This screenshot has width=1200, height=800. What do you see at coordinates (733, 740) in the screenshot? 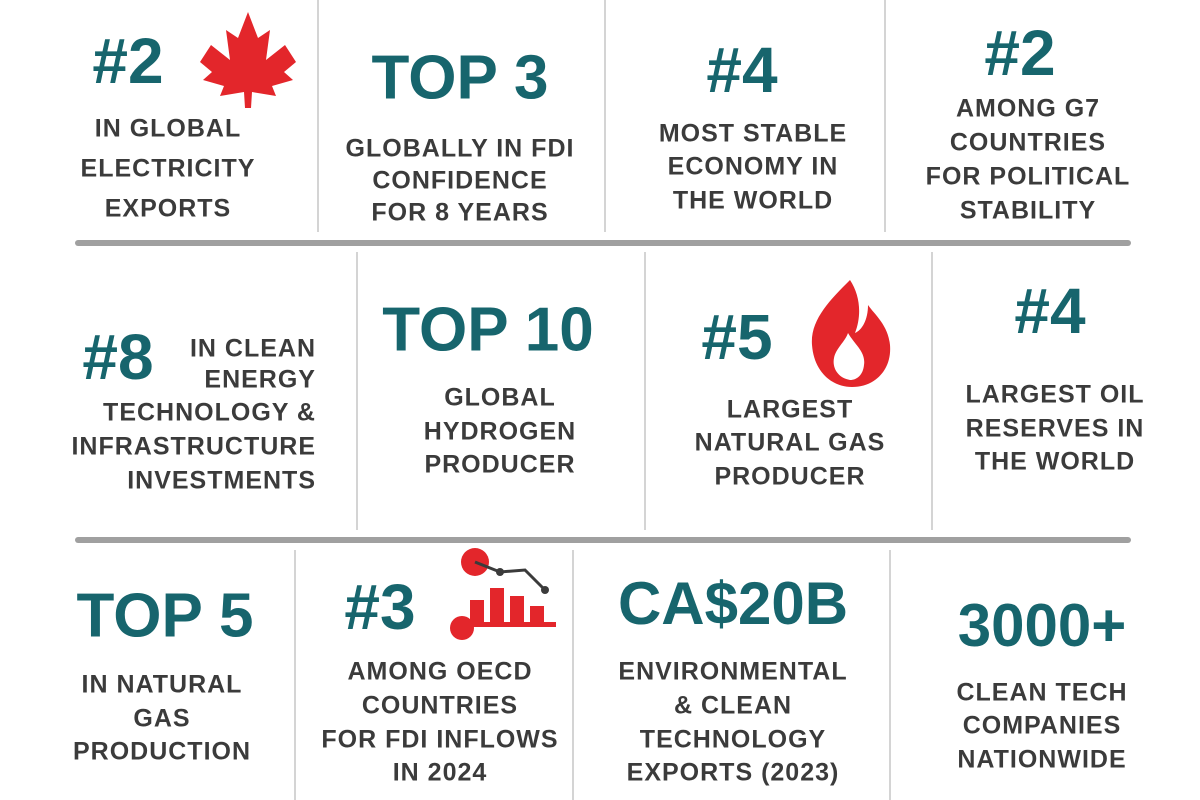
I see `stat-description: TECHNOLOGY` at bounding box center [733, 740].